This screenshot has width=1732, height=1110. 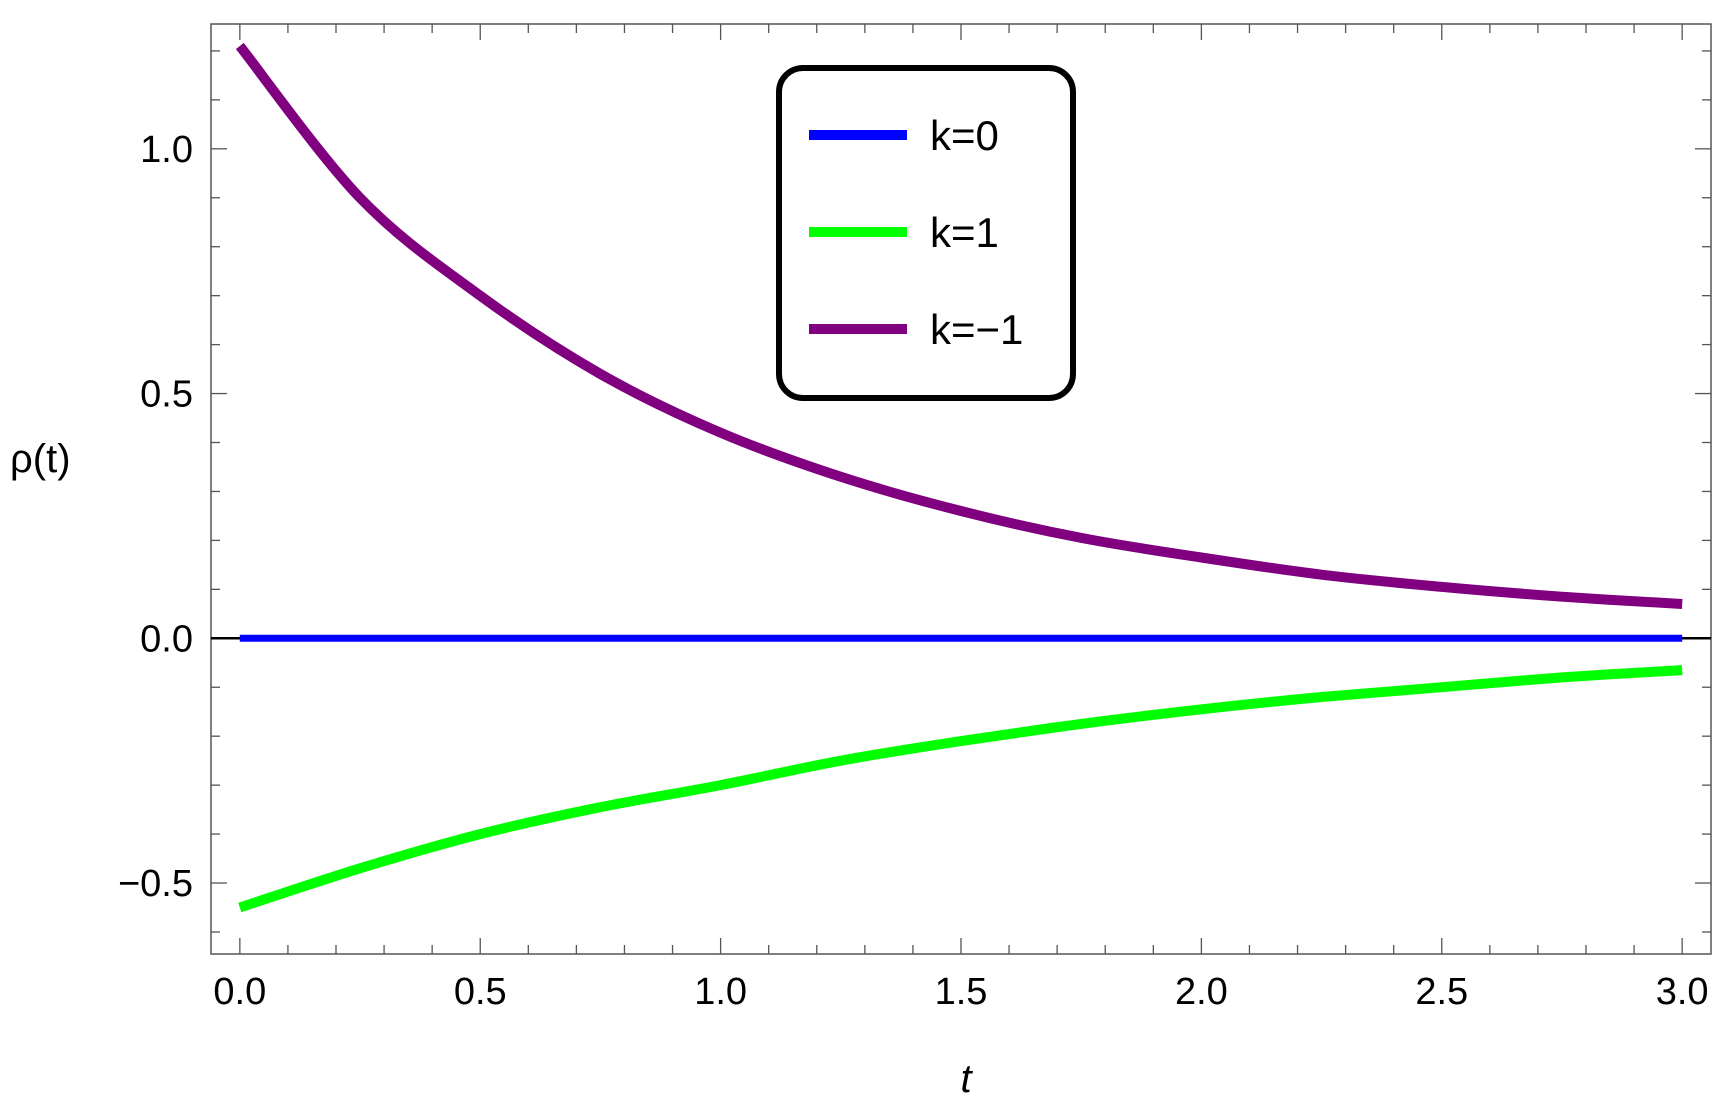 What do you see at coordinates (966, 1079) in the screenshot?
I see `x-axis-title: t` at bounding box center [966, 1079].